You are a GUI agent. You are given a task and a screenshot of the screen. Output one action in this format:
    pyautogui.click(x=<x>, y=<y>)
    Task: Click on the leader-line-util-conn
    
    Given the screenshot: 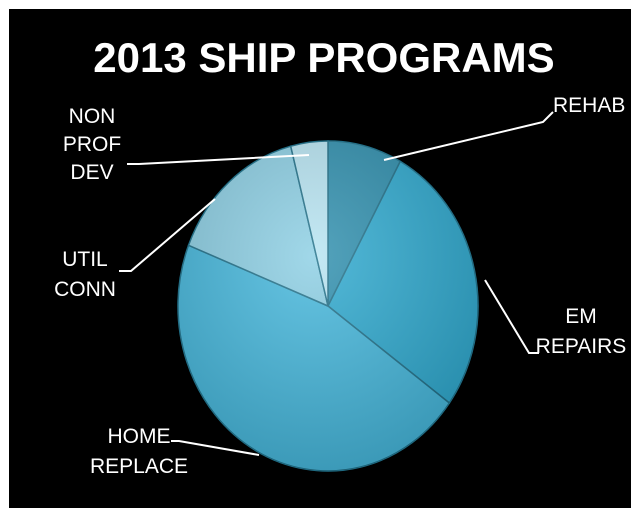 What is the action you would take?
    pyautogui.click(x=167, y=235)
    